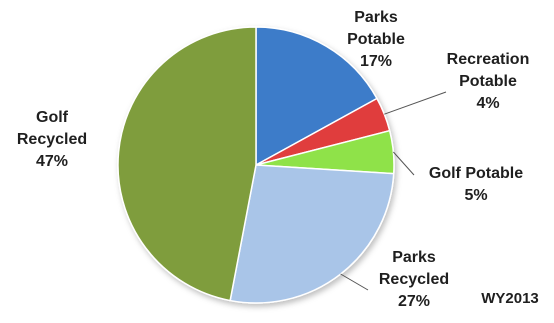 This screenshot has width=554, height=323. What do you see at coordinates (52, 139) in the screenshot?
I see `label-golf-recycled: Golf Recycled 47%` at bounding box center [52, 139].